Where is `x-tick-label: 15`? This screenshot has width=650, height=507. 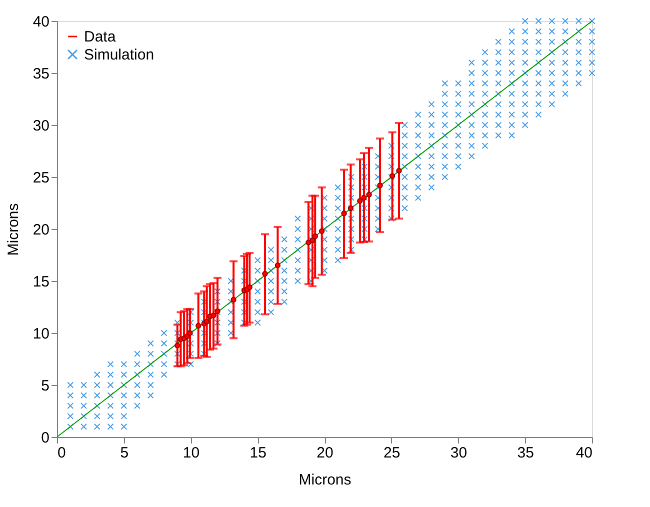
x-tick-label: 15 is located at coordinates (258, 453).